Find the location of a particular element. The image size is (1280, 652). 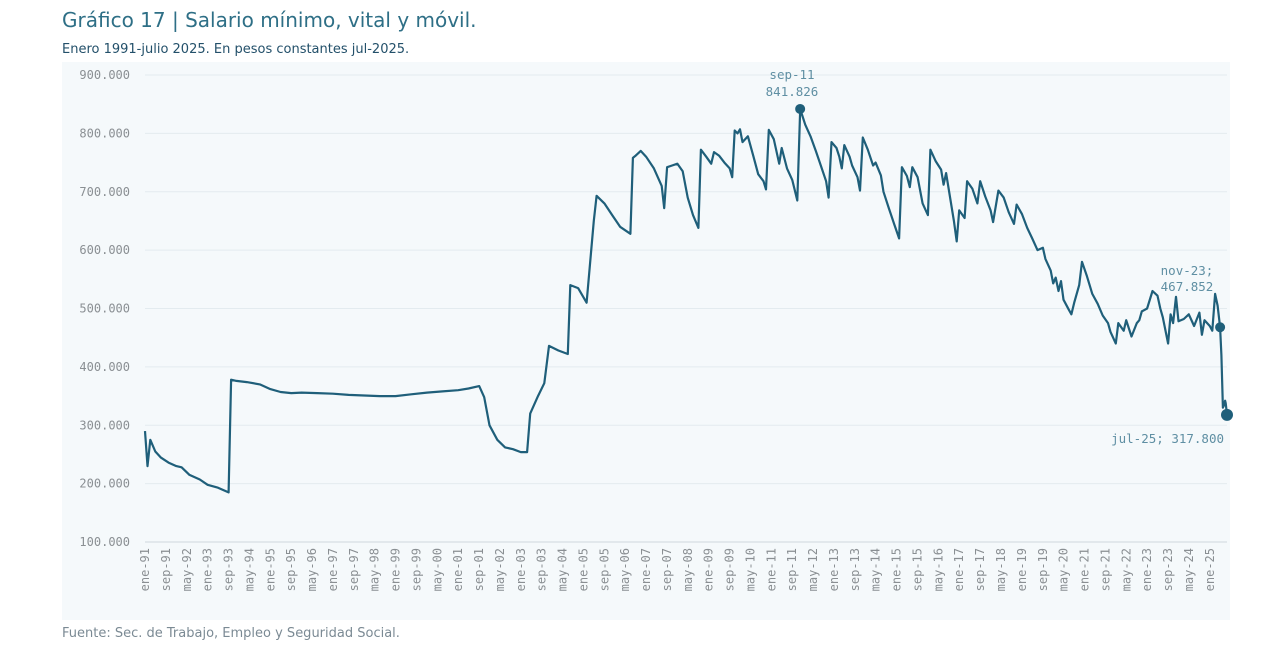

nov23-marker is located at coordinates (1220, 327).